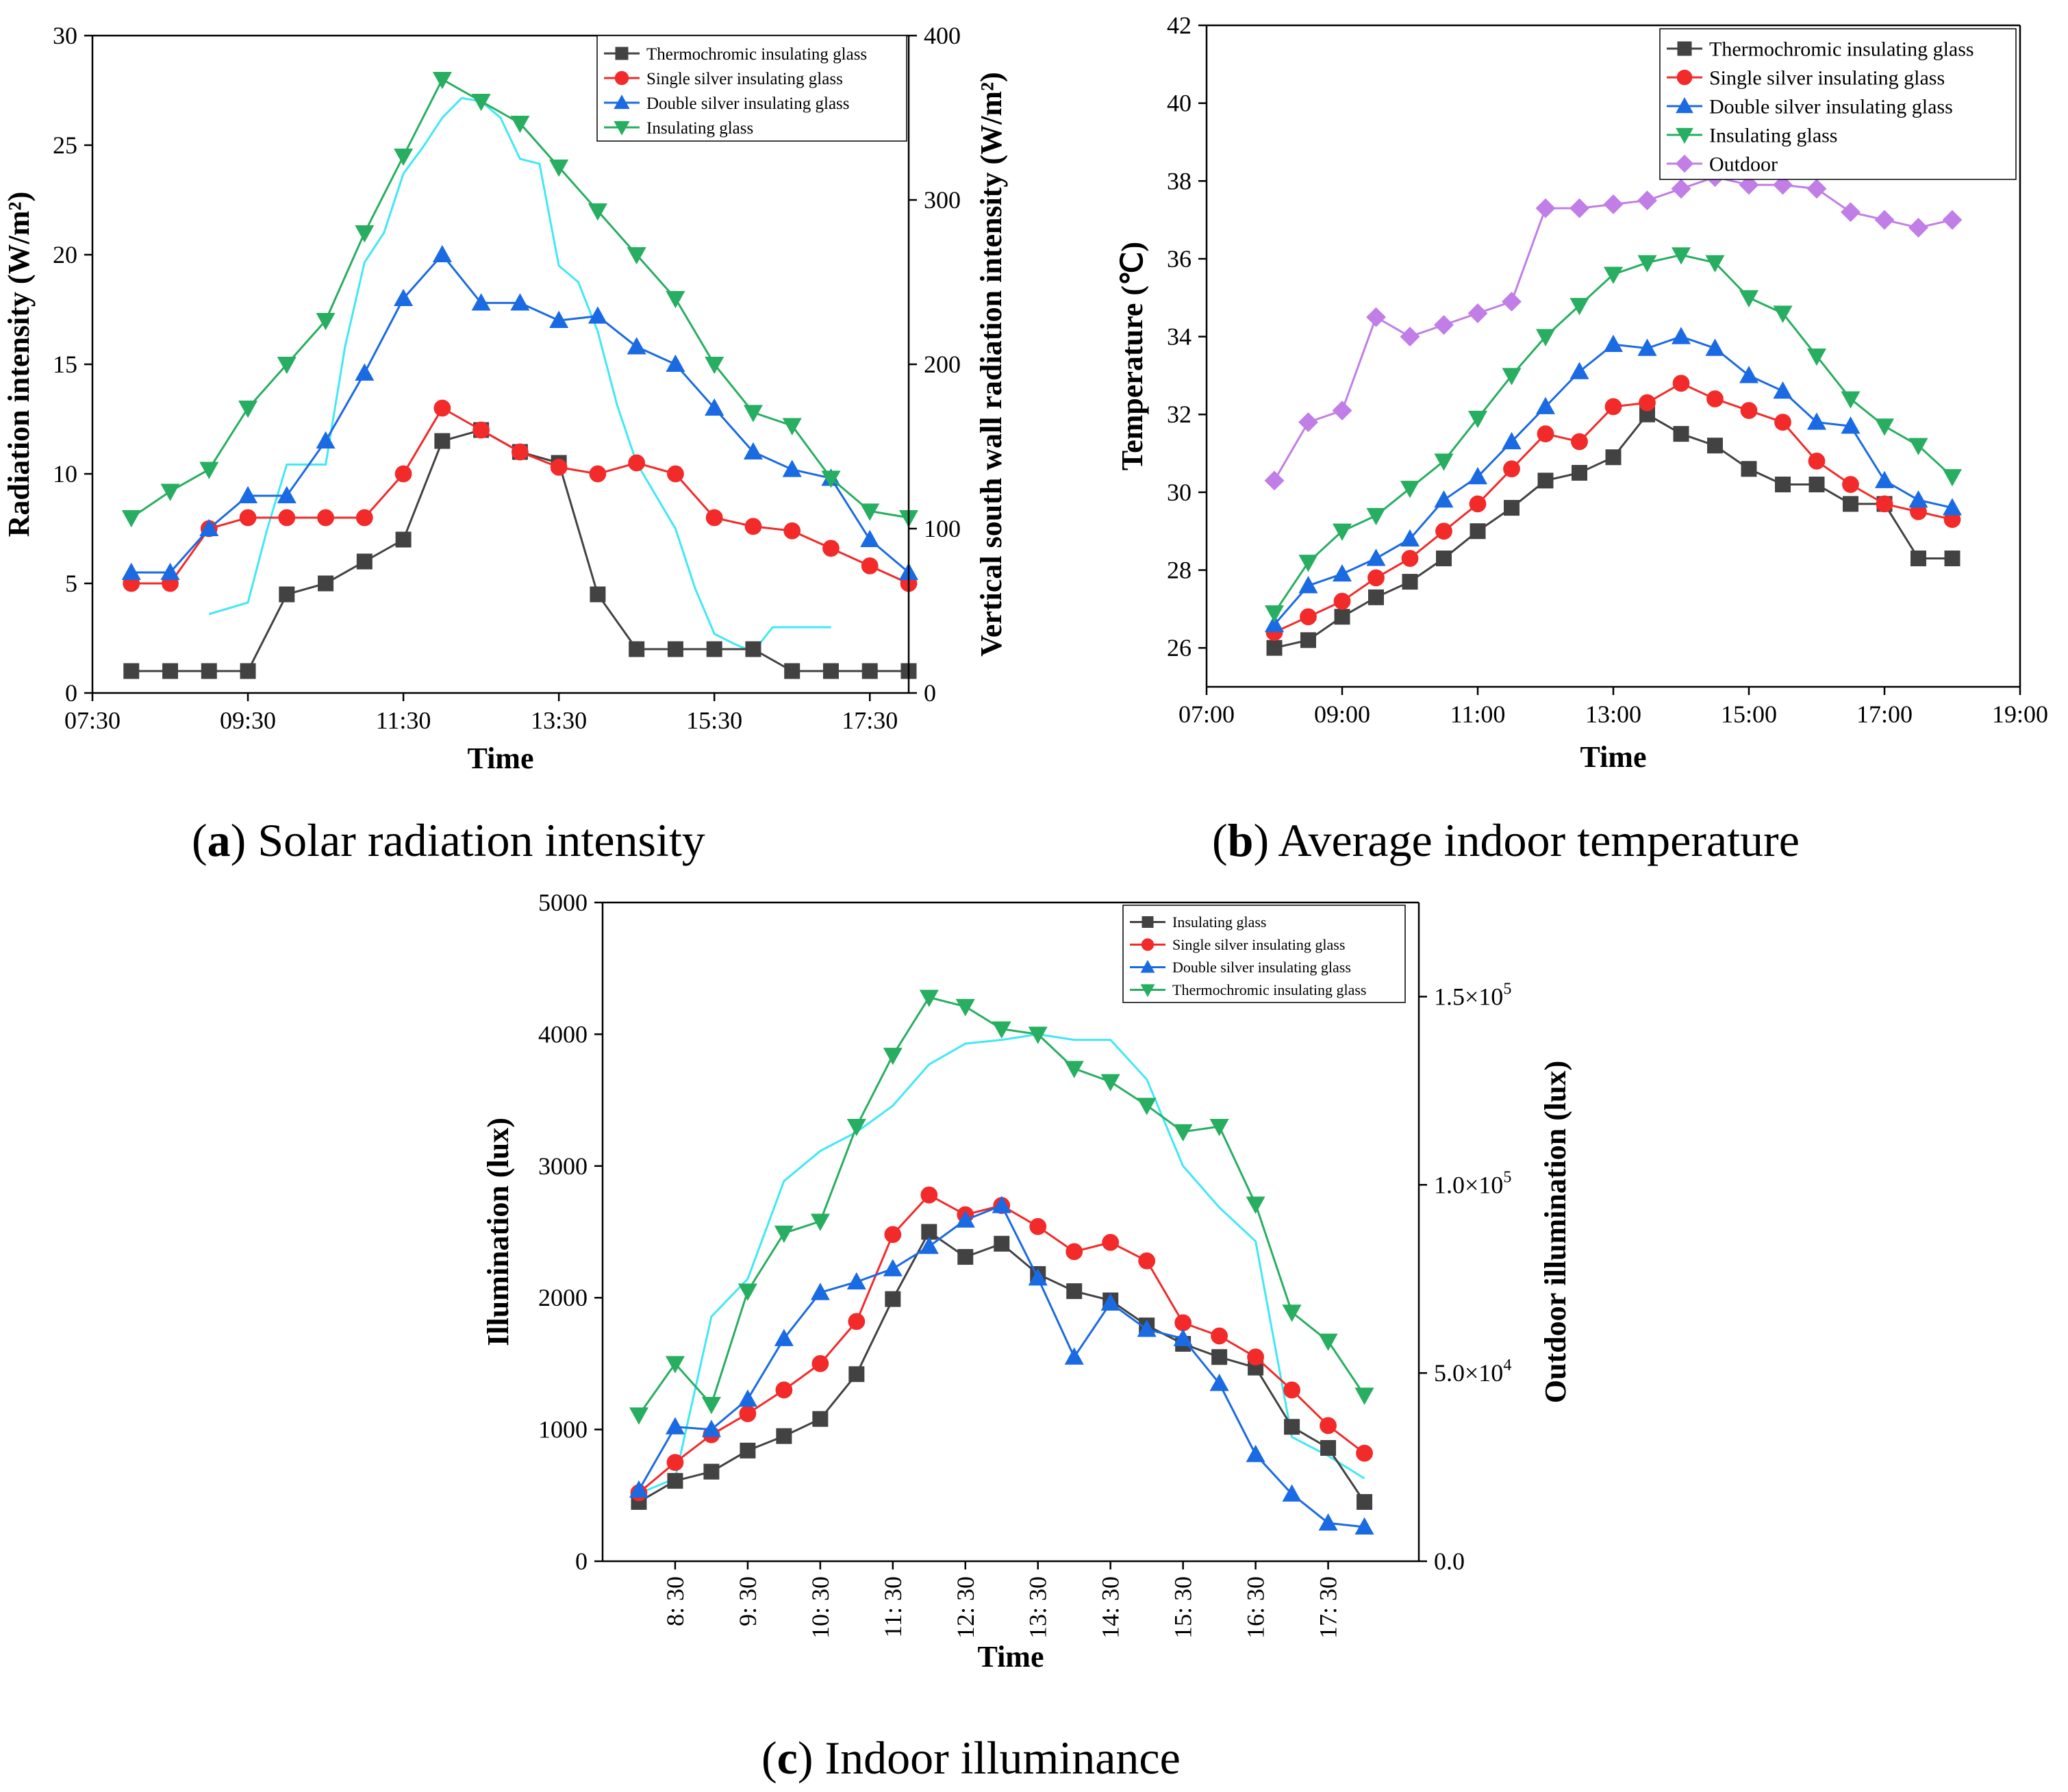  What do you see at coordinates (93, 720) in the screenshot?
I see `panel-a-x-tick-label: 07:30` at bounding box center [93, 720].